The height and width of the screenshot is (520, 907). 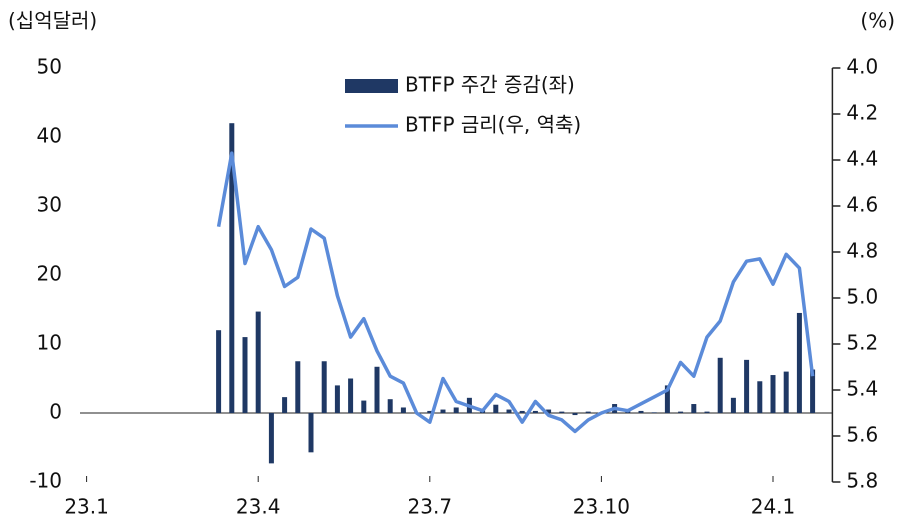 I want to click on y-tick-label: -10, so click(x=45, y=481).